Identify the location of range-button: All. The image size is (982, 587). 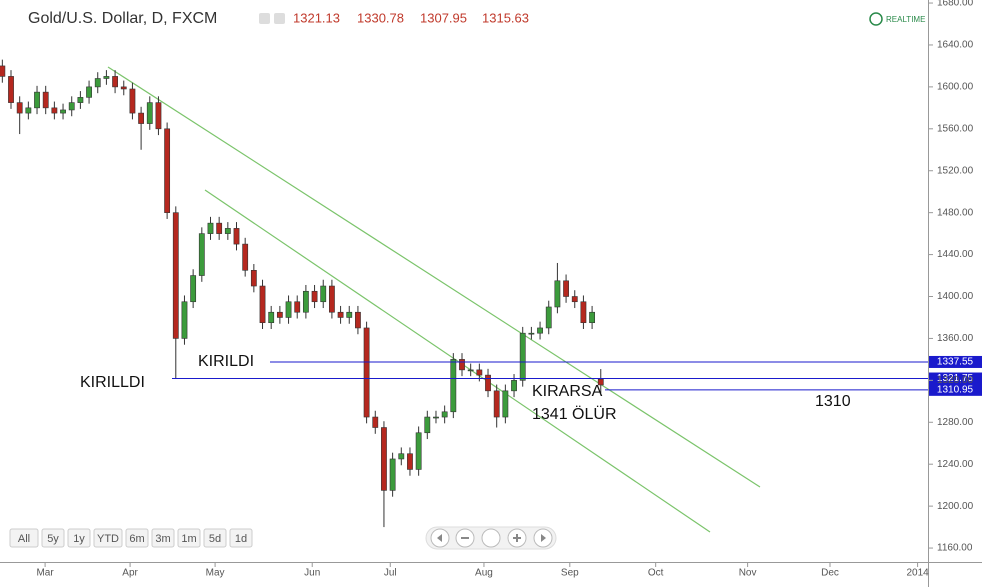
(24, 538).